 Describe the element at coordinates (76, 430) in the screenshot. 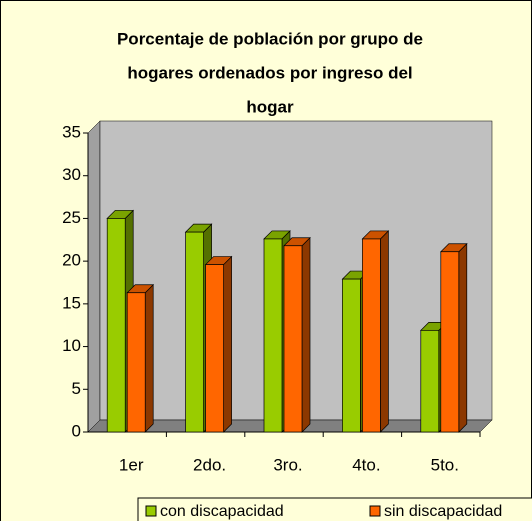

I see `y-tick-label: 0` at that location.